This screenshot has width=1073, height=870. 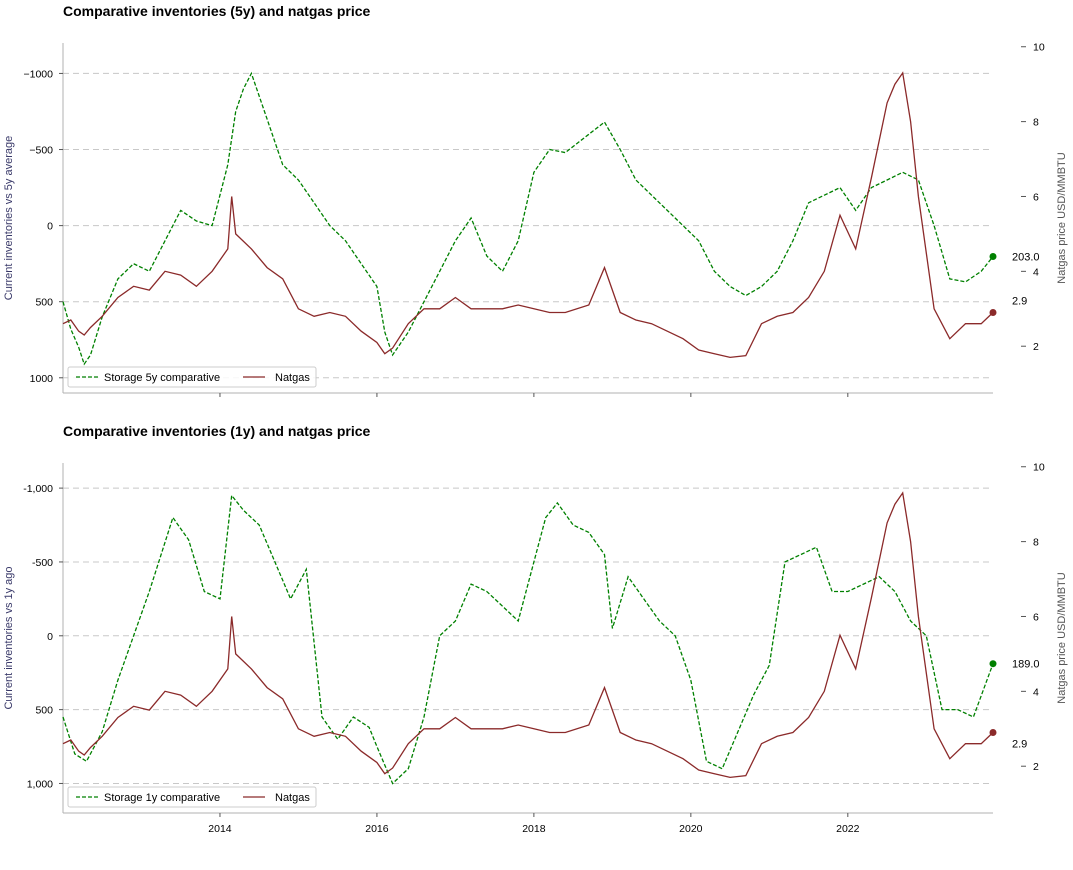 What do you see at coordinates (9, 218) in the screenshot?
I see `y-axis-title-left: Current inventories vs 5y average` at bounding box center [9, 218].